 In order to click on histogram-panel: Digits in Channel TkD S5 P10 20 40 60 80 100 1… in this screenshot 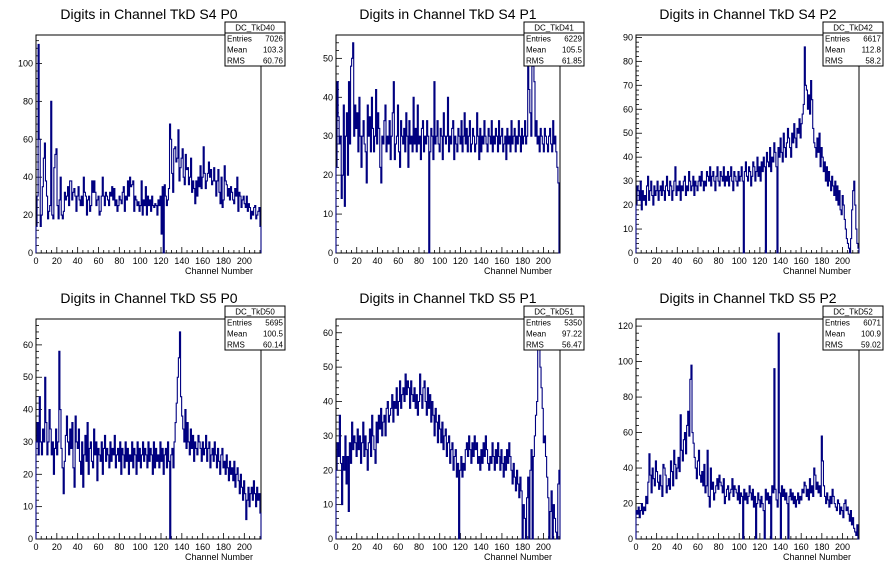, I will do `click(454, 426)`.